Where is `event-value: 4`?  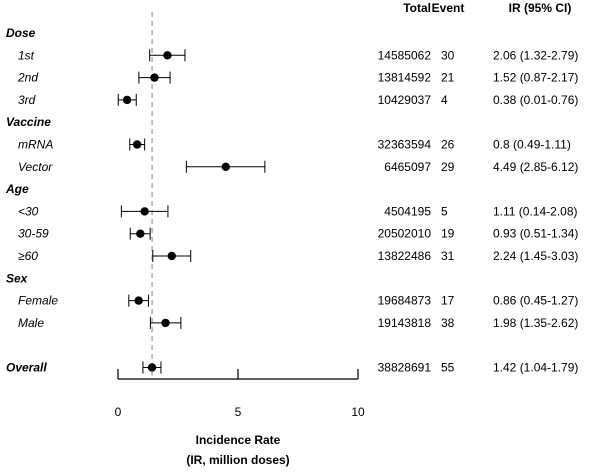
event-value: 4 is located at coordinates (444, 100).